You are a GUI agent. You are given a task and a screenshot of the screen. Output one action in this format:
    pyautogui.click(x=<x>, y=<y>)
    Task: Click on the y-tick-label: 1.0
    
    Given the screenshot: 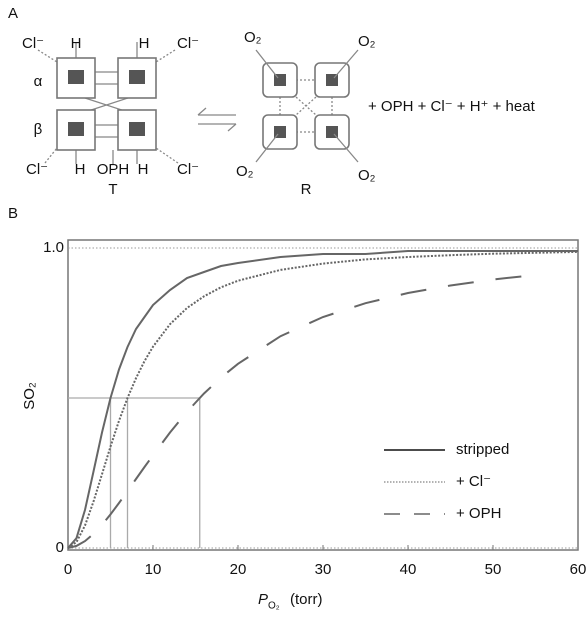 What is the action you would take?
    pyautogui.click(x=53, y=247)
    